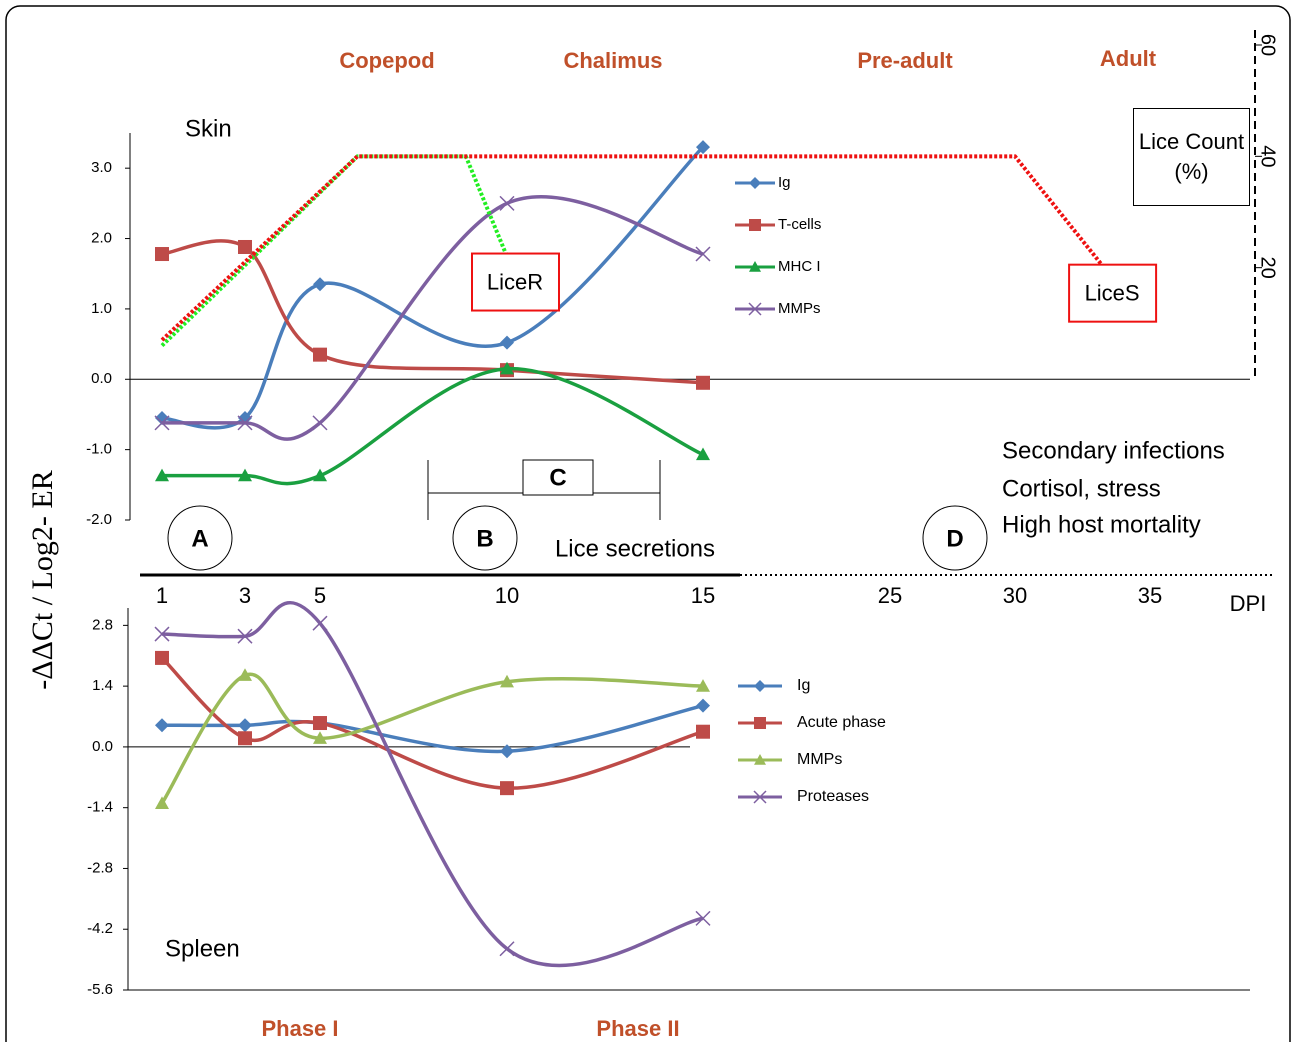 This screenshot has width=1296, height=1042. What do you see at coordinates (637, 1028) in the screenshot?
I see `phase-label: Phase II` at bounding box center [637, 1028].